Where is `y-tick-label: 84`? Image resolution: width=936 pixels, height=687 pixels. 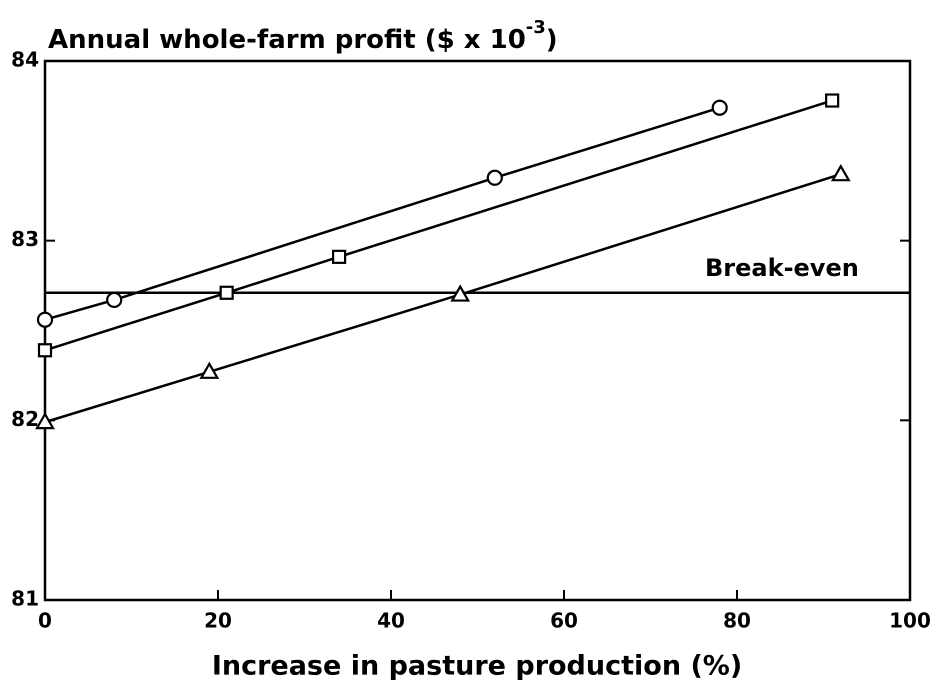
y-tick-label: 84 is located at coordinates (25, 60).